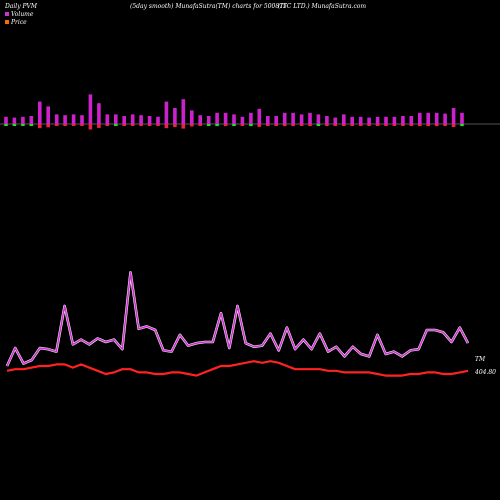  Describe the element at coordinates (237, 368) in the screenshot. I see `price-line` at that location.